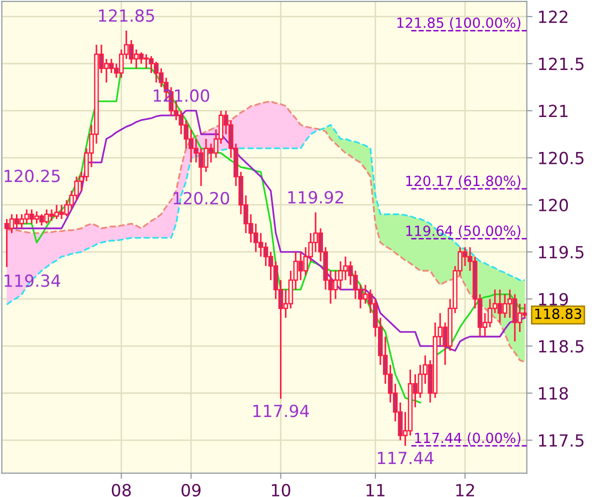  What do you see at coordinates (561, 346) in the screenshot?
I see `y-tick-label: 118.5` at bounding box center [561, 346].